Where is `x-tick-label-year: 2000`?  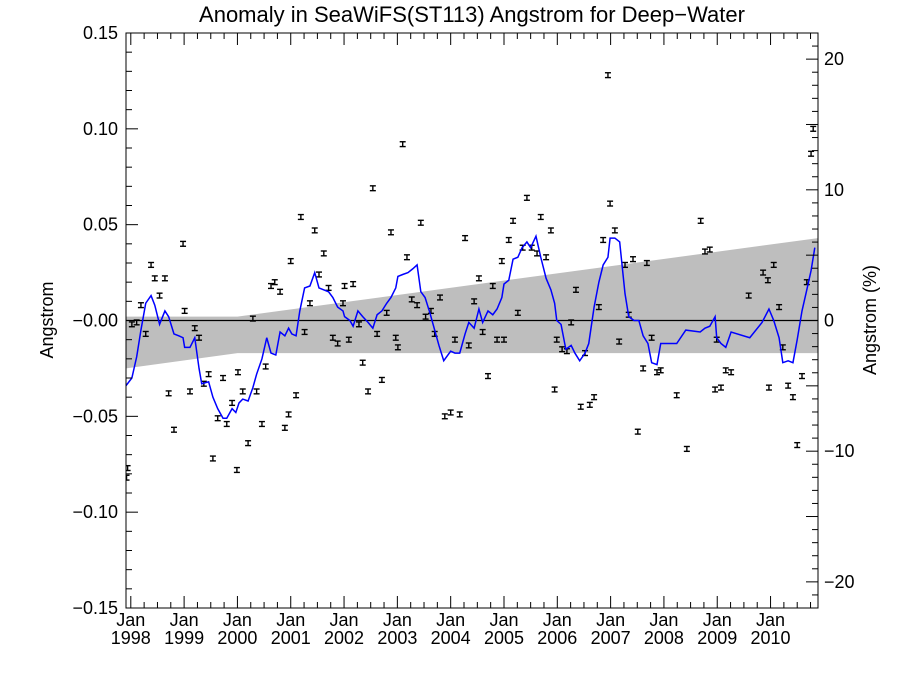 x-tick-label-year: 2000 is located at coordinates (237, 638).